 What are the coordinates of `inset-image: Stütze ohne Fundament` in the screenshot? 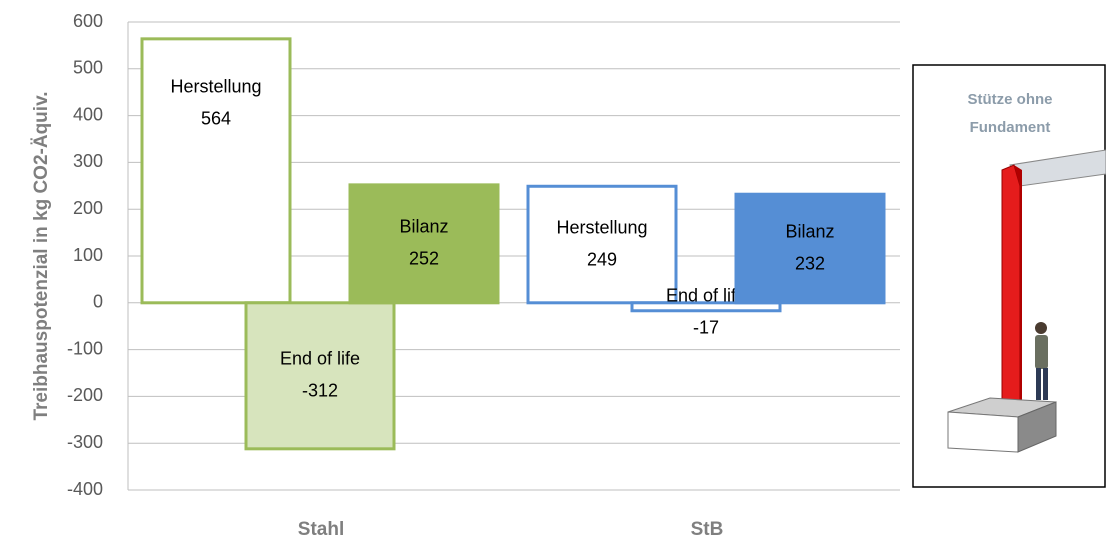 It's located at (1009, 276).